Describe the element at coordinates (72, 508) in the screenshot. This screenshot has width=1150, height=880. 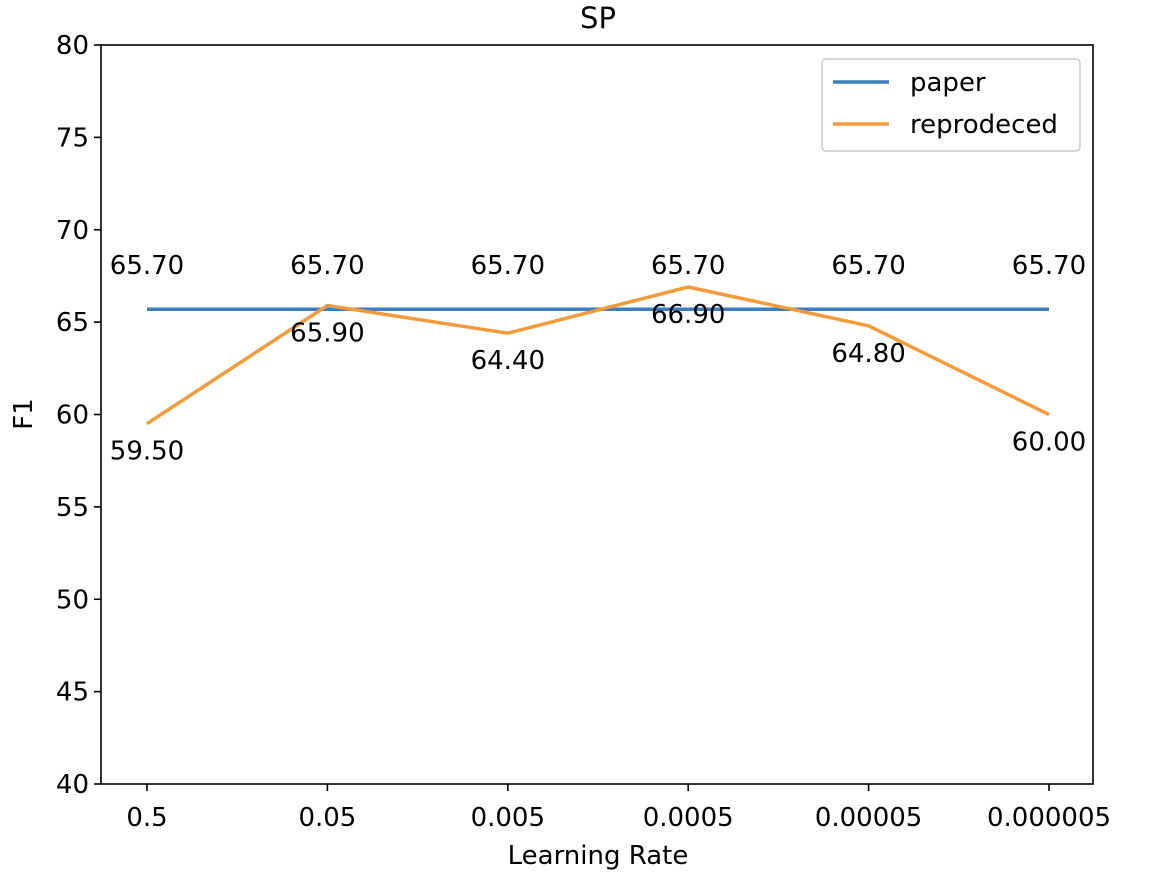
I see `y-tick-label: 55` at that location.